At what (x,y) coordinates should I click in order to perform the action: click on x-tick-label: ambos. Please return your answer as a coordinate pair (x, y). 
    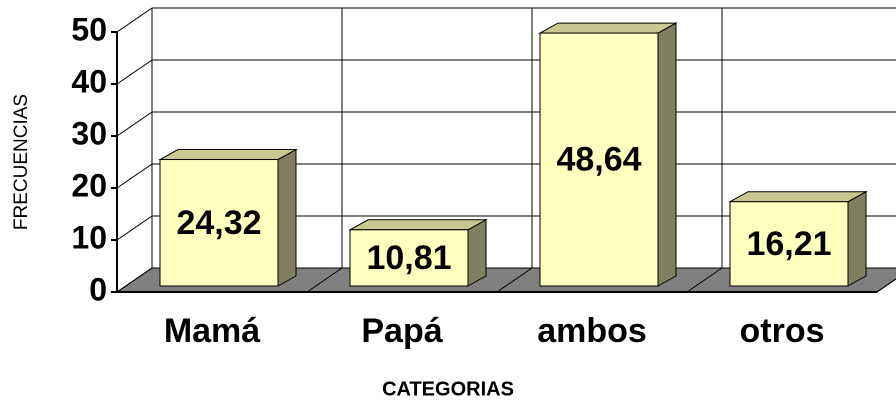
    Looking at the image, I should click on (592, 331).